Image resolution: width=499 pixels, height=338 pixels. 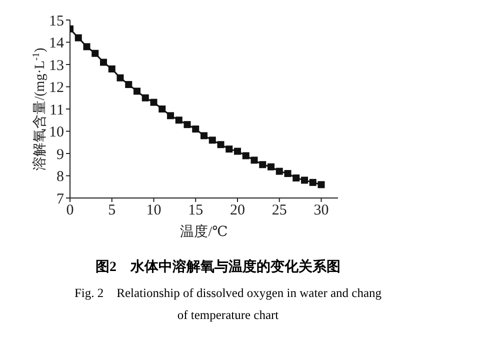 What do you see at coordinates (154, 210) in the screenshot?
I see `x-tick-label: 10` at bounding box center [154, 210].